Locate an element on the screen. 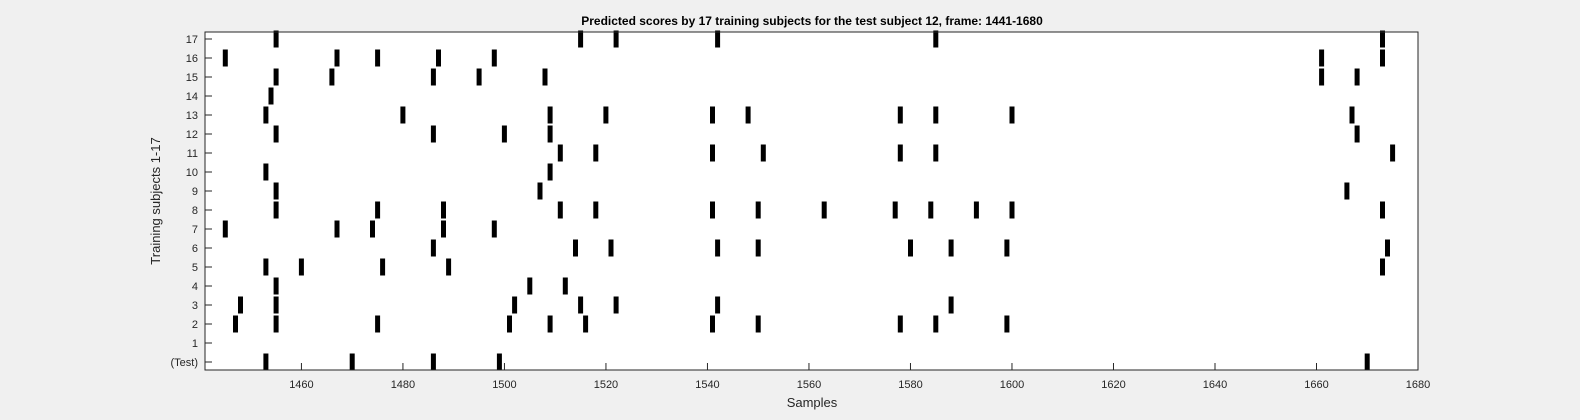 The height and width of the screenshot is (420, 1580). x-tick-label: 1620 is located at coordinates (1113, 385).